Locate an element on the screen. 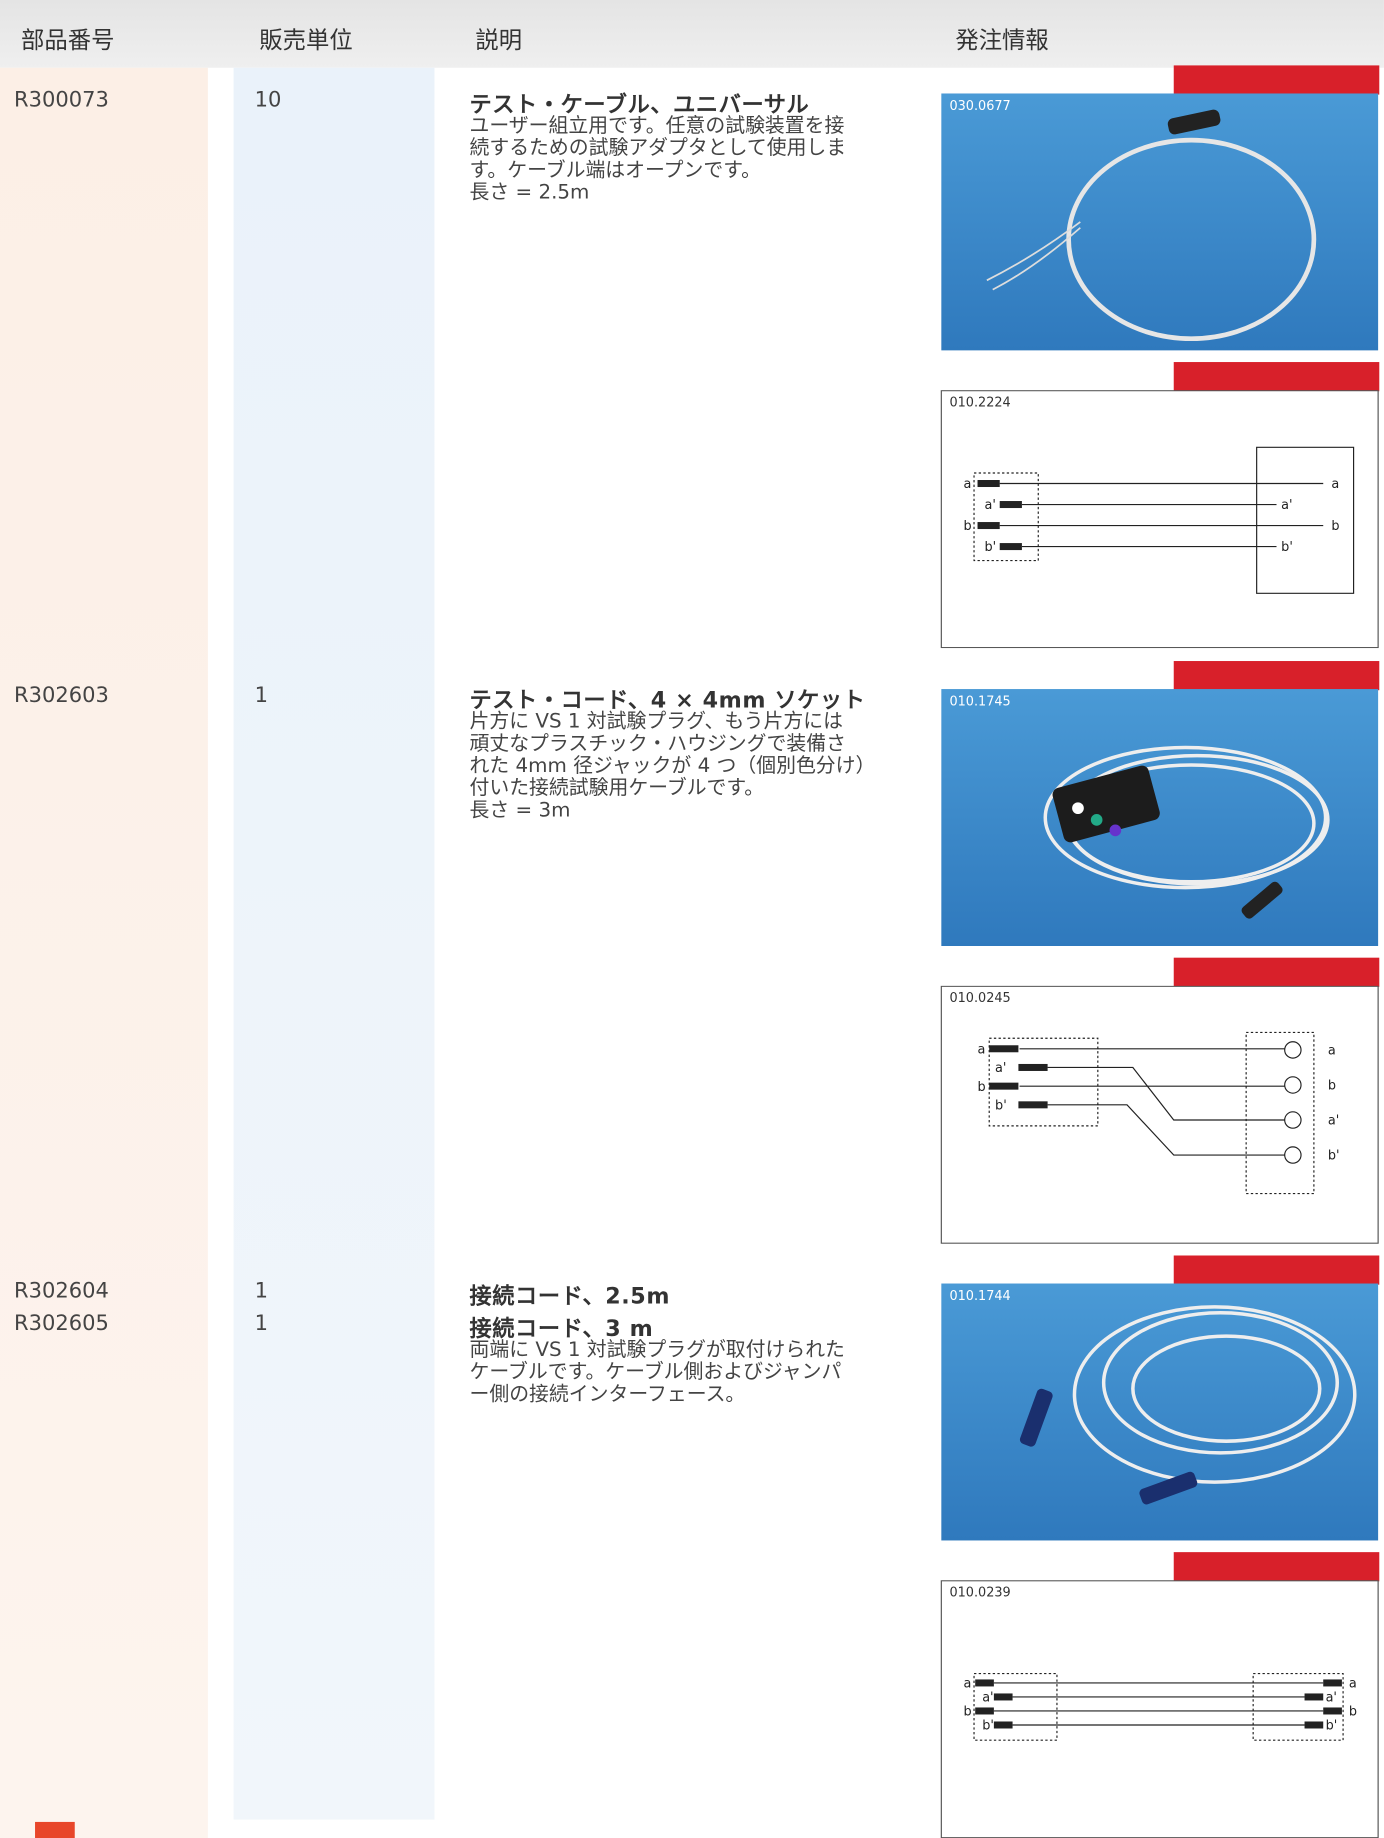  part-number: R300073 is located at coordinates (61, 100).